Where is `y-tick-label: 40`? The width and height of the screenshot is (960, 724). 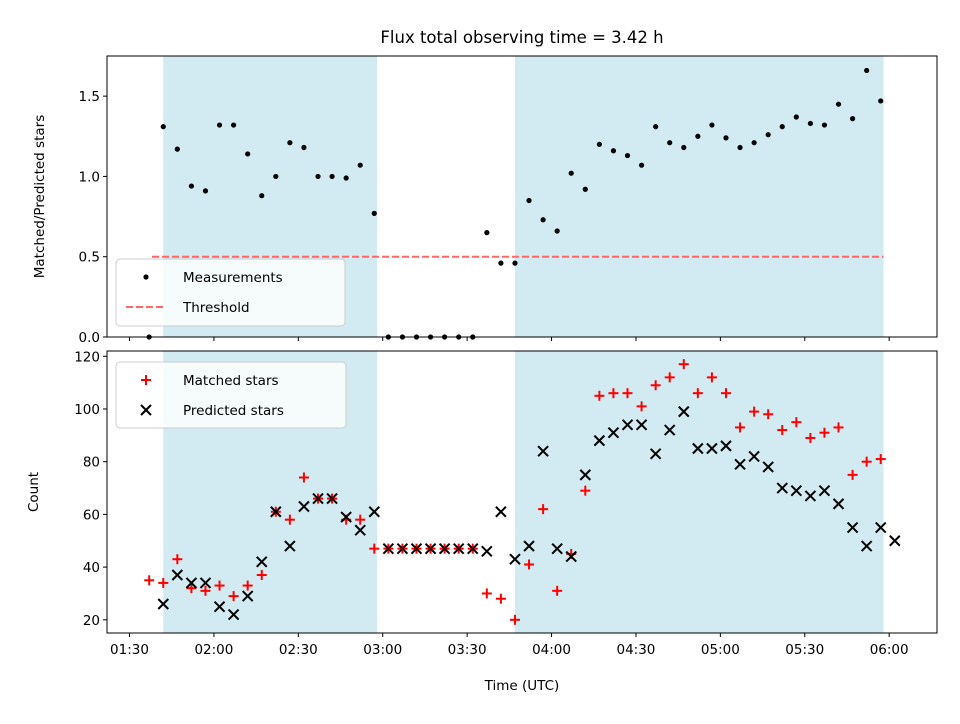 y-tick-label: 40 is located at coordinates (91, 568).